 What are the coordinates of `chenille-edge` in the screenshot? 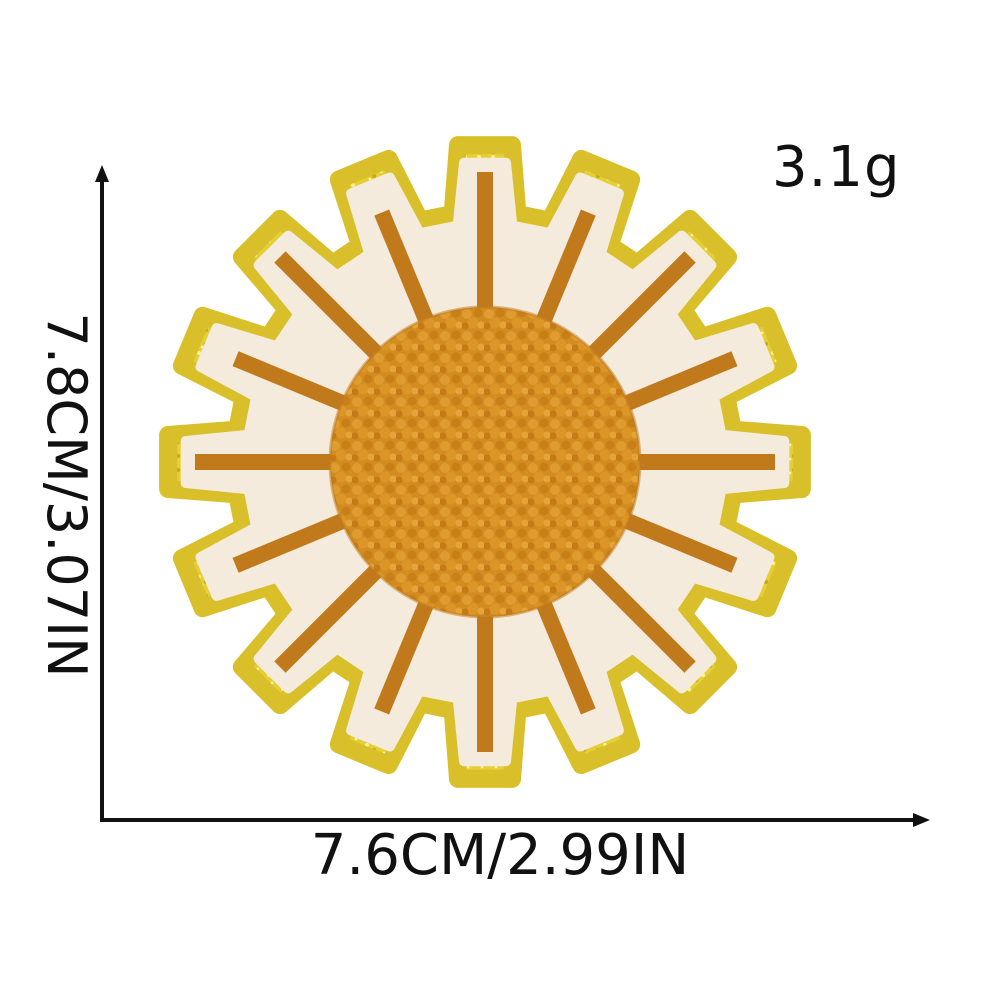 It's located at (485, 462).